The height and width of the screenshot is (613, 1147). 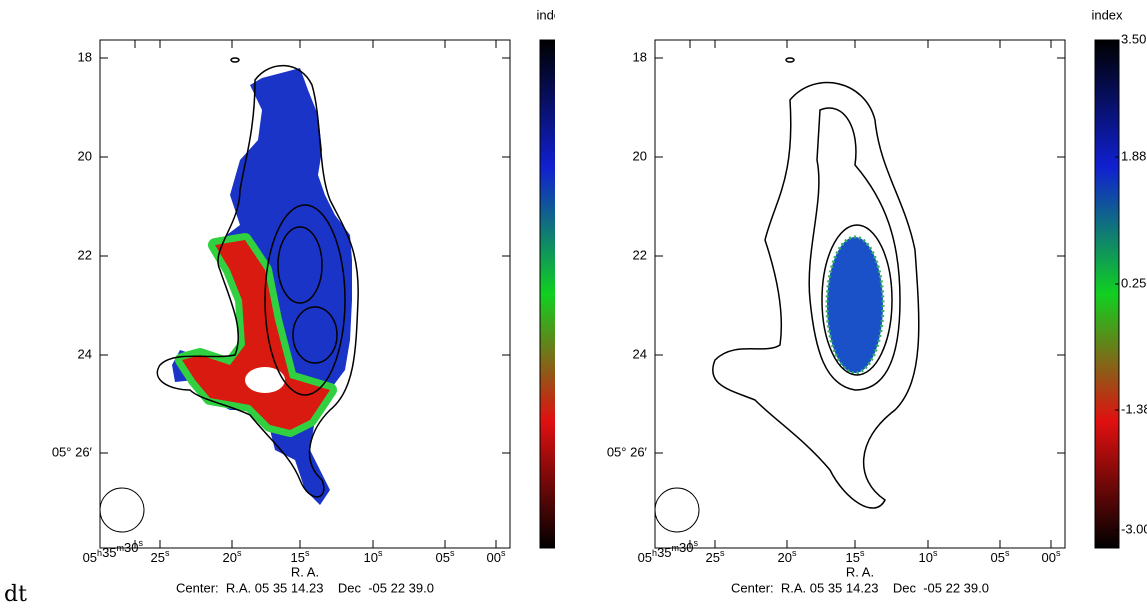 I want to click on caption: dt, so click(x=15, y=594).